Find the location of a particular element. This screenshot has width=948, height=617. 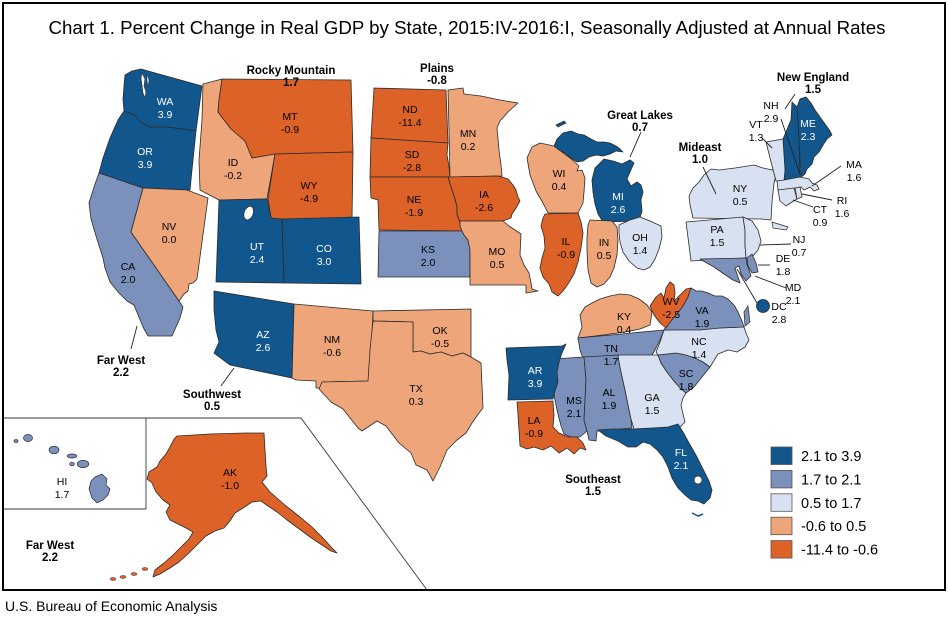

svg-text: IL is located at coordinates (566, 242).